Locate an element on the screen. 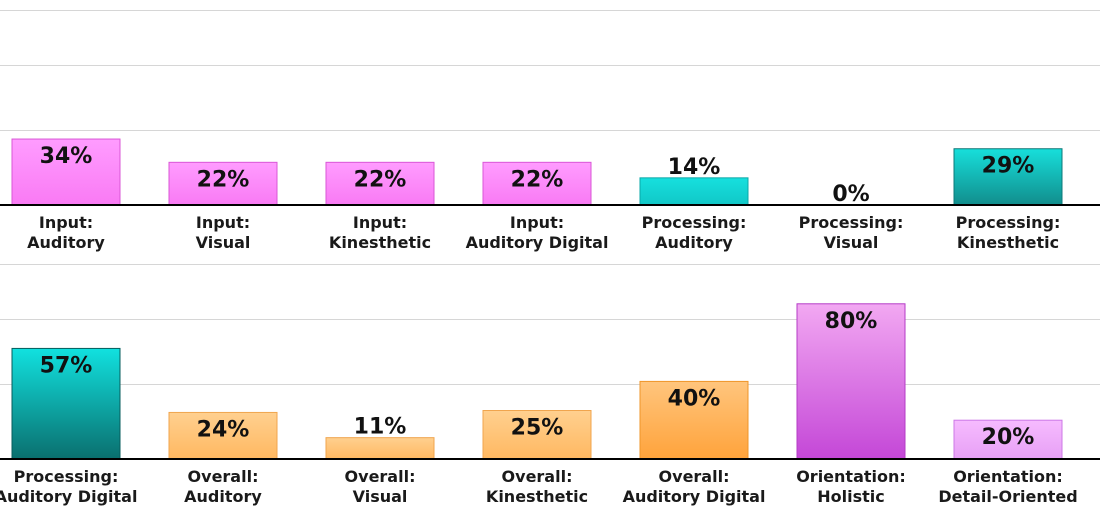  data-label: 29% is located at coordinates (1008, 166).